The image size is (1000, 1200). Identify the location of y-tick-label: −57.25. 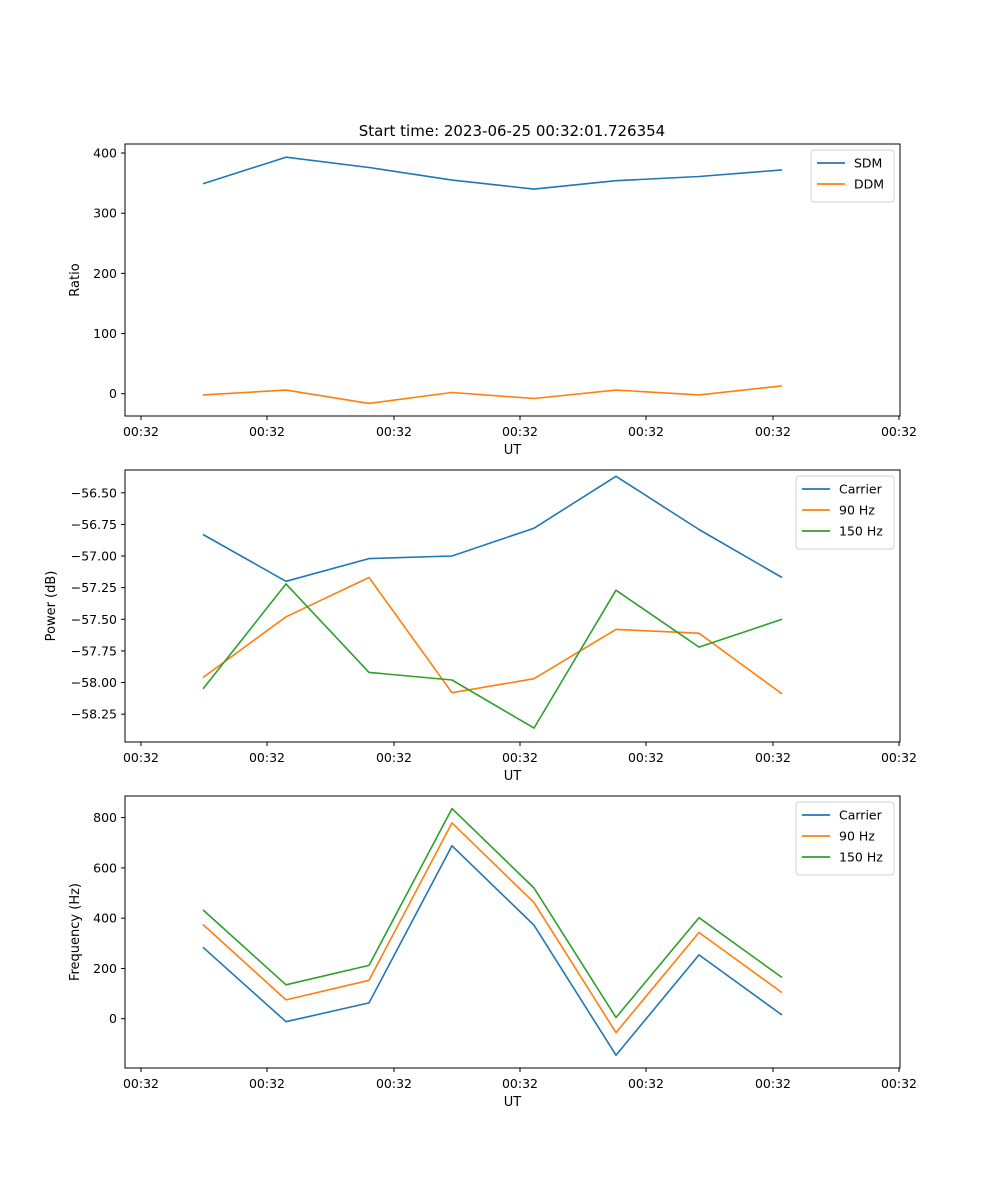
(94, 587).